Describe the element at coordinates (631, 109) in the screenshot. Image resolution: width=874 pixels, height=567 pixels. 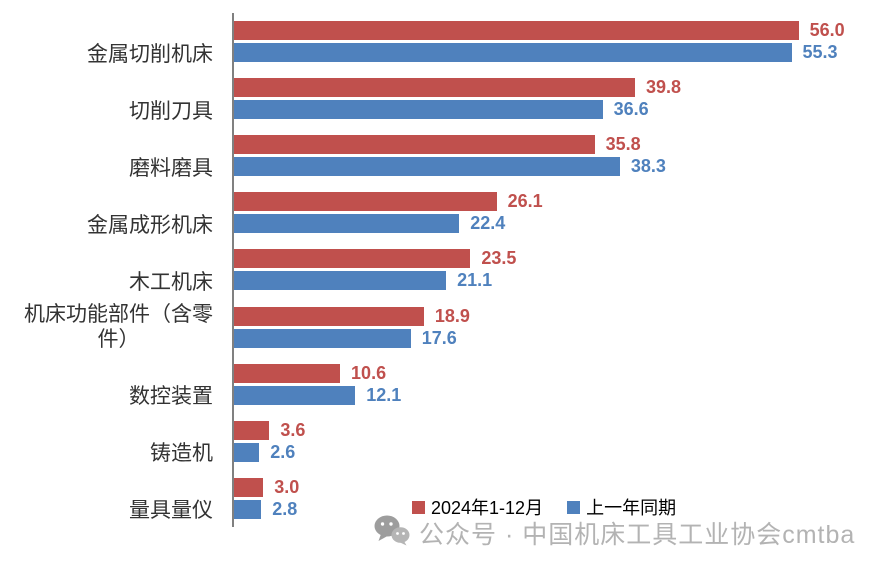
I see `value-label: 36.6` at that location.